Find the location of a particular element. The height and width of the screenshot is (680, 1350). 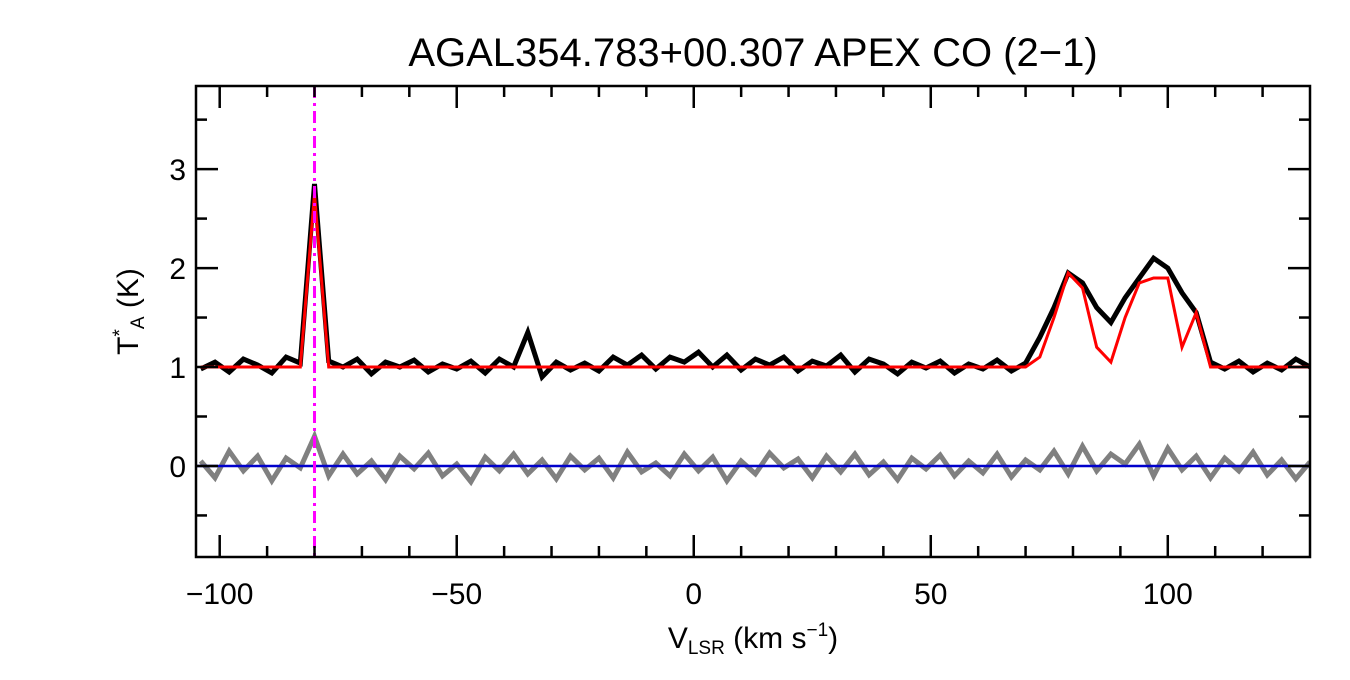

y-tick-label: 0 is located at coordinates (177, 467).